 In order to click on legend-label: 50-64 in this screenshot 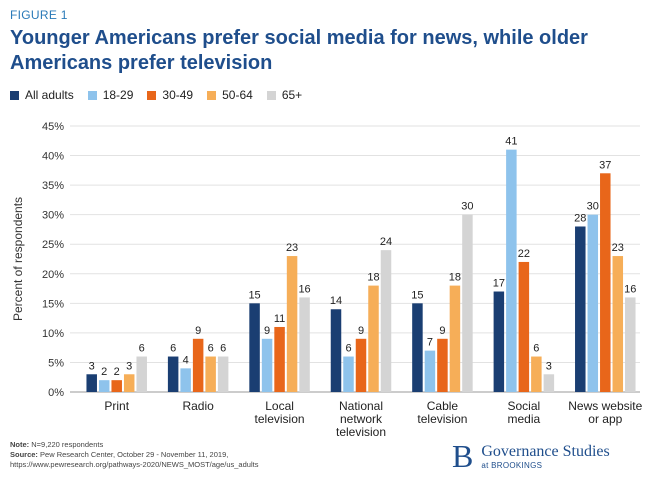, I will do `click(237, 95)`.